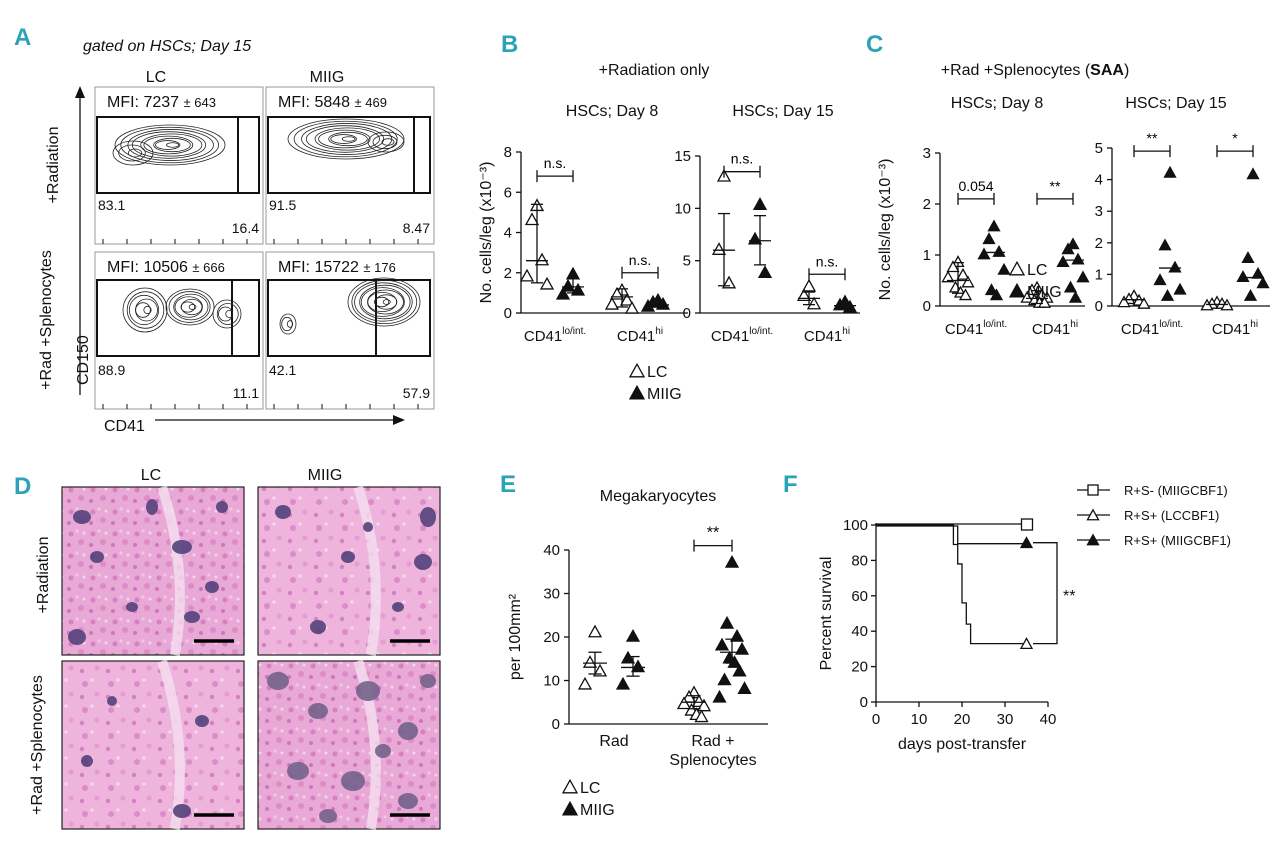 This screenshot has height=842, width=1280. What do you see at coordinates (1099, 306) in the screenshot?
I see `y-tick-label: 0` at bounding box center [1099, 306].